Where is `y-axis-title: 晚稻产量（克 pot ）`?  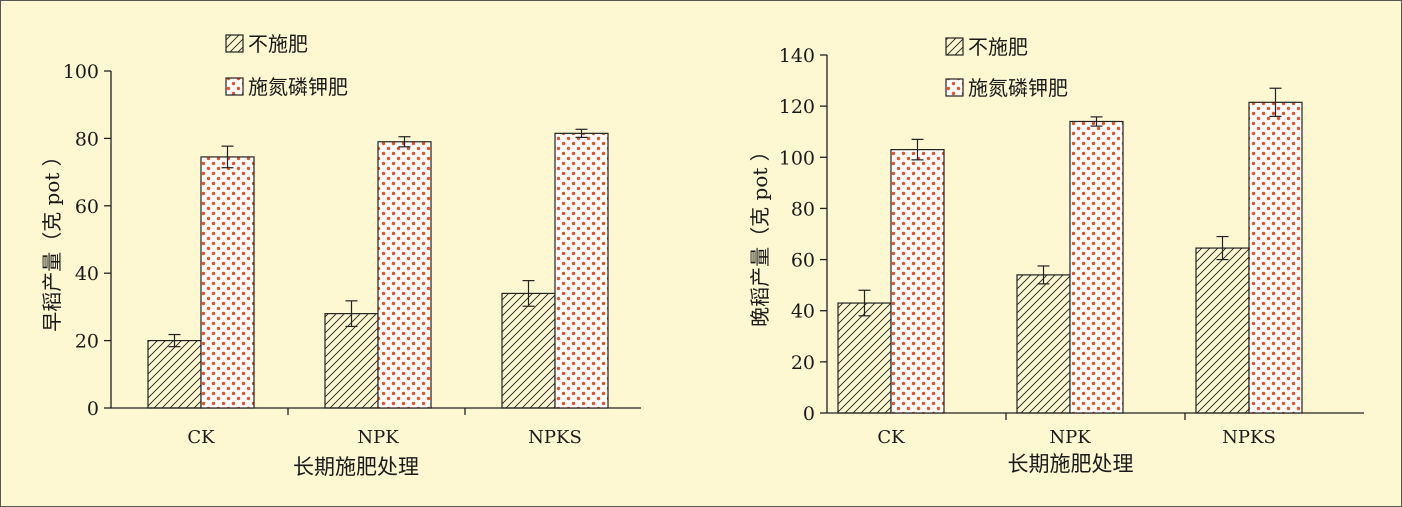 y-axis-title: 晚稻产量（克 pot ） is located at coordinates (760, 234).